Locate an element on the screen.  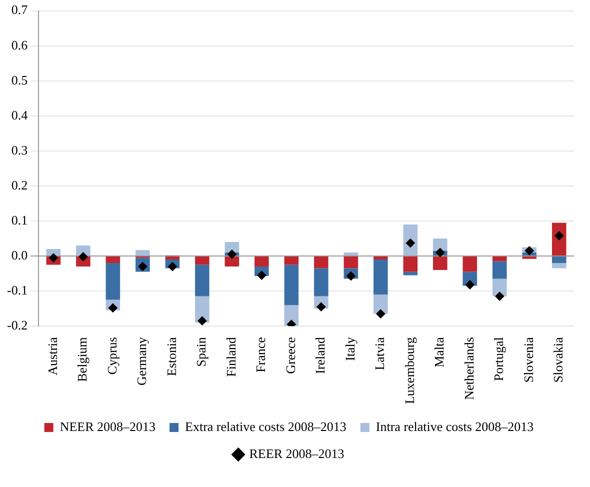
y-tick-label: 0.2 is located at coordinates (19, 184).